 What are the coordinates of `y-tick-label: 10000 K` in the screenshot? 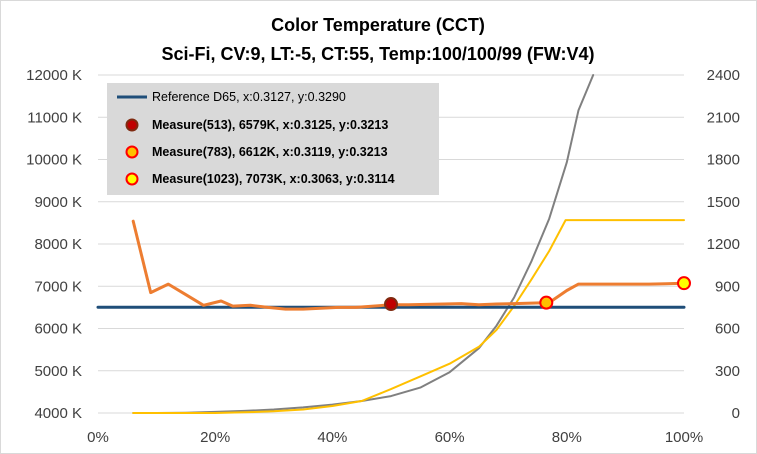 It's located at (54, 160).